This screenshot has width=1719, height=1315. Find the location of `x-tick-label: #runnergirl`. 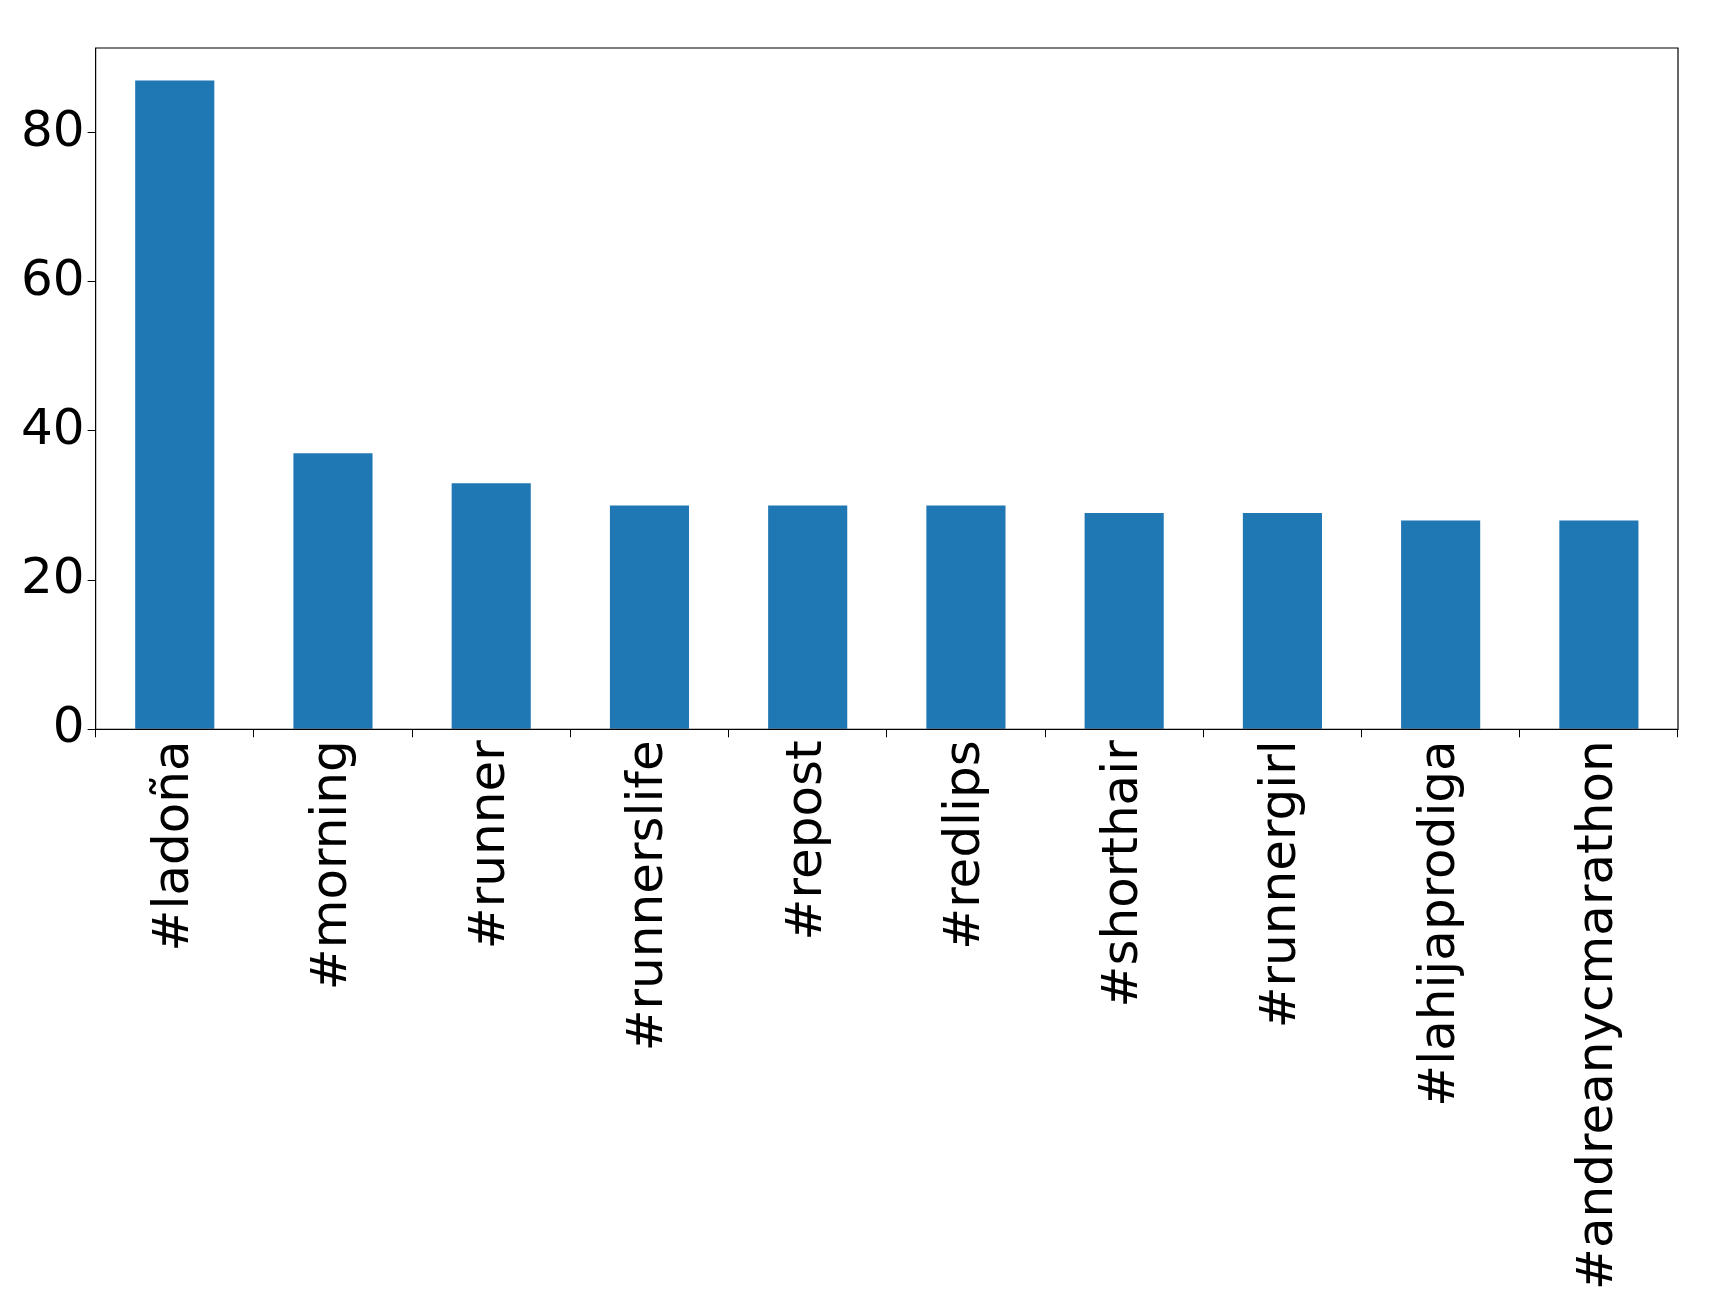

x-tick-label: #runnergirl is located at coordinates (1278, 884).